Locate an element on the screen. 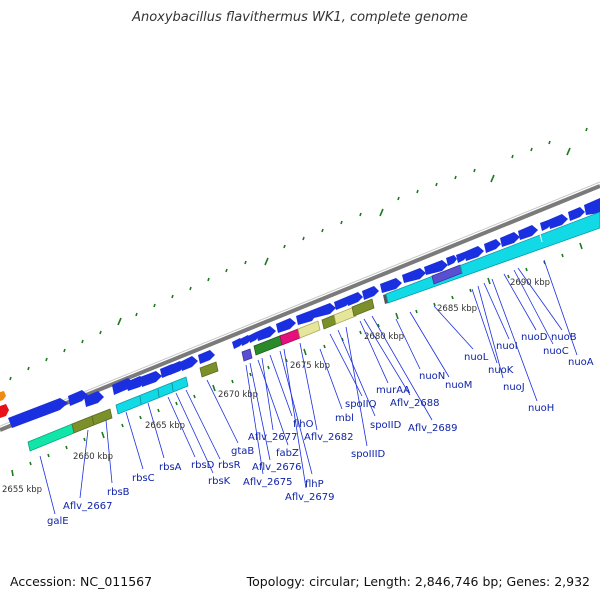 This screenshot has width=600, height=600. gene-label: mbl is located at coordinates (344, 418).